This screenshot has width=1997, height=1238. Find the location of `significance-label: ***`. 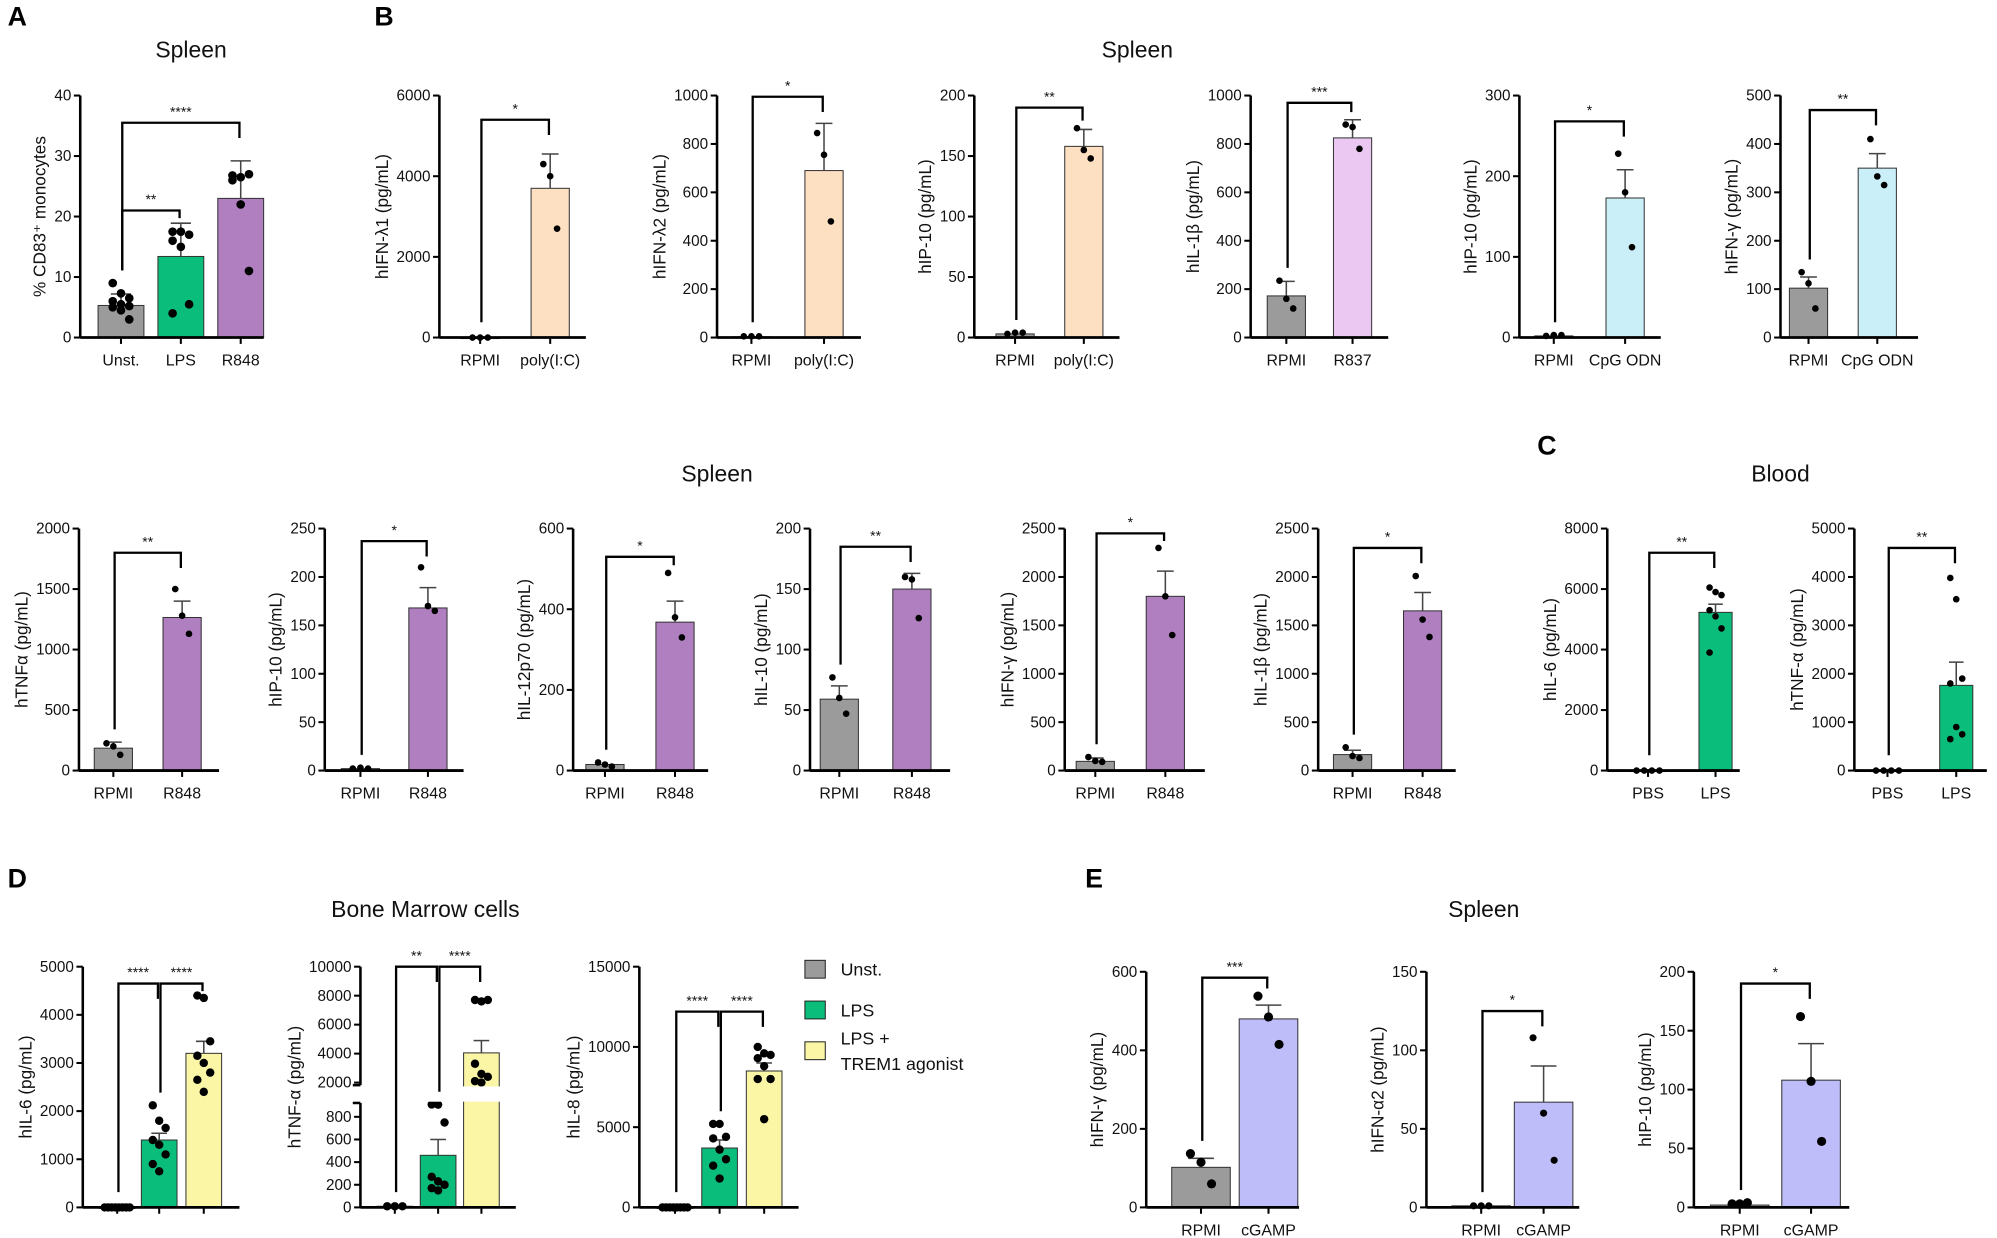

significance-label: *** is located at coordinates (1235, 966).